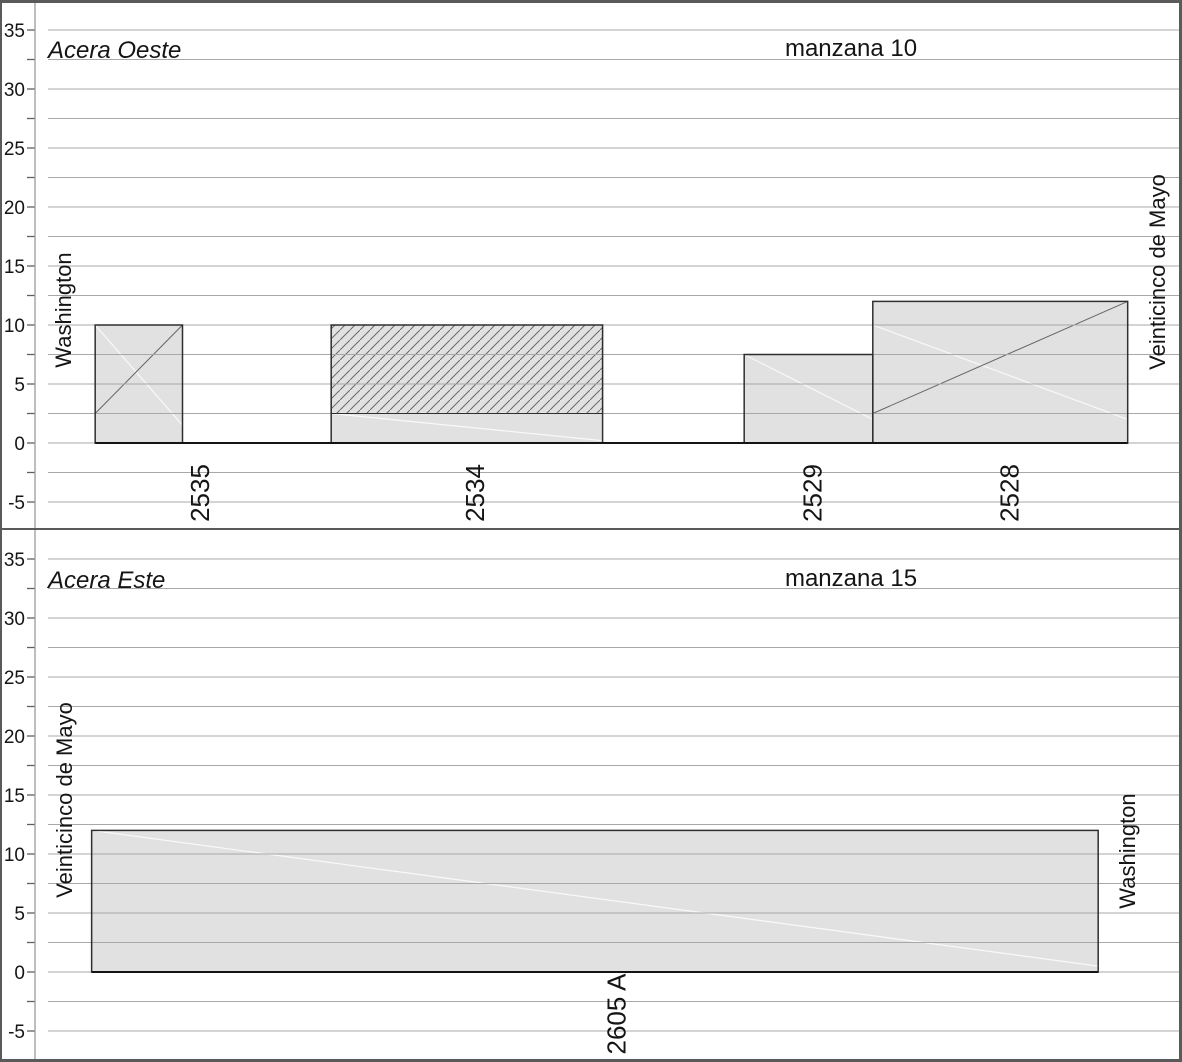  Describe the element at coordinates (113, 50) in the screenshot. I see `panel-title-oeste: Acera Oeste` at that location.